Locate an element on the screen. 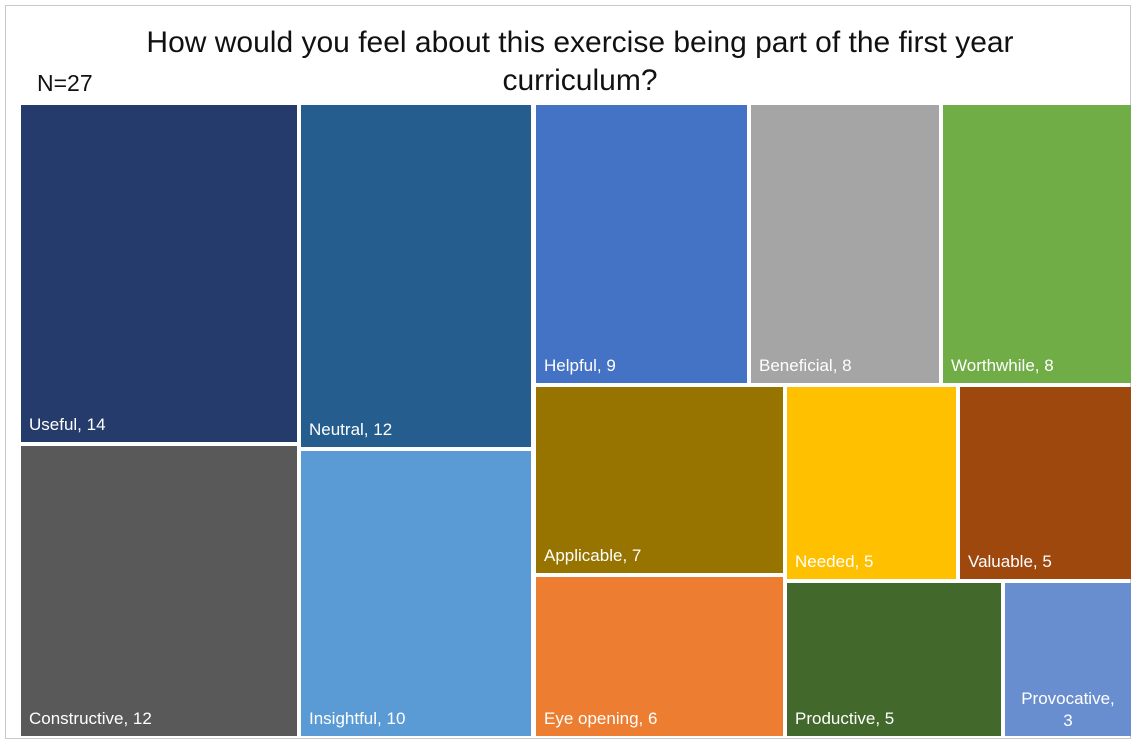 The width and height of the screenshot is (1137, 744). tile-rect-productive is located at coordinates (894, 659).